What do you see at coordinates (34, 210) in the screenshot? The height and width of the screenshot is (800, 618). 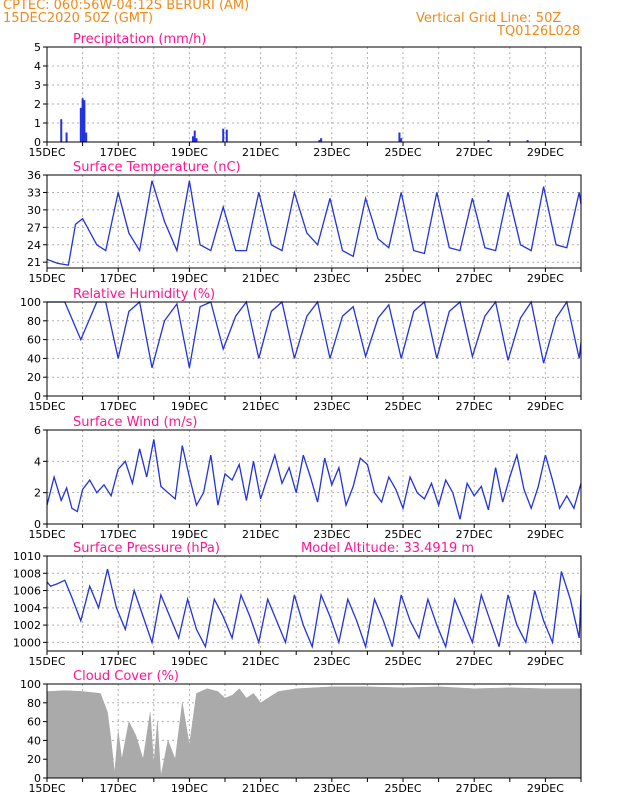 I see `y-tick-label: 30` at bounding box center [34, 210].